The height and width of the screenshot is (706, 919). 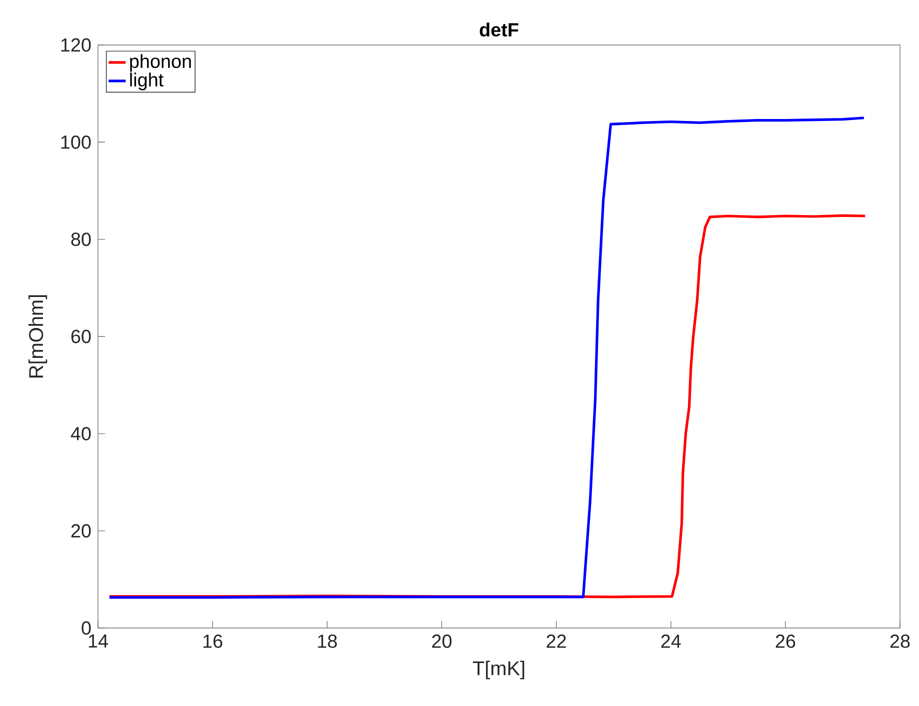 I want to click on legend-label: phonon, so click(x=160, y=63).